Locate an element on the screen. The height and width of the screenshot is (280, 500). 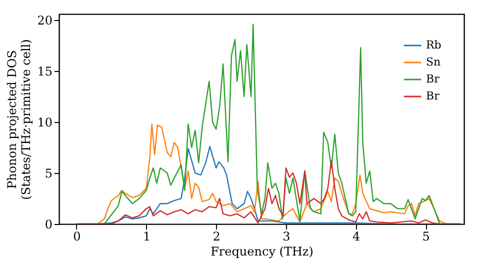
legend-label: Sn is located at coordinates (433, 62).